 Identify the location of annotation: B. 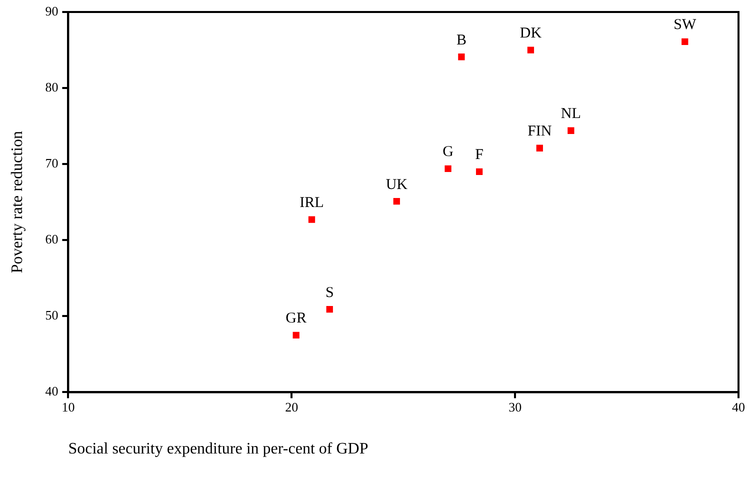
(461, 40).